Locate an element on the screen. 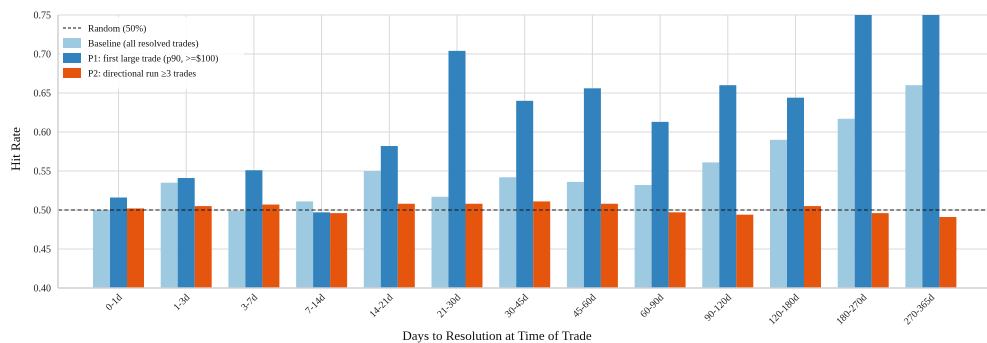 The height and width of the screenshot is (343, 987). bar-series3-0-1d is located at coordinates (135, 248).